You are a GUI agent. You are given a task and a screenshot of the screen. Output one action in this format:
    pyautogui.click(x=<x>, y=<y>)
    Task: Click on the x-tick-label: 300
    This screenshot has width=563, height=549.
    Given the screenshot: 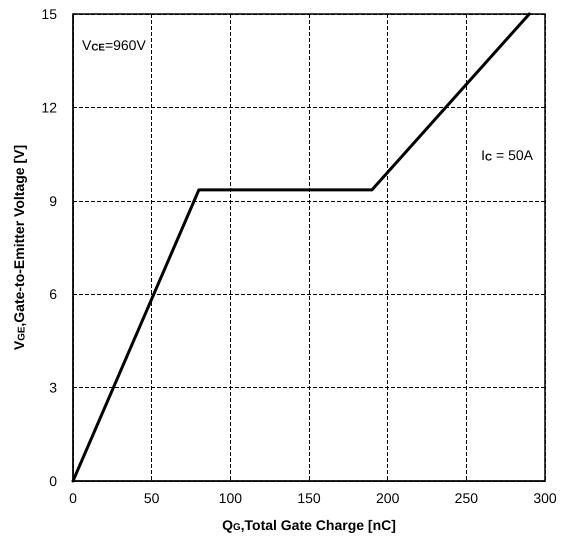 What is the action you would take?
    pyautogui.click(x=545, y=498)
    